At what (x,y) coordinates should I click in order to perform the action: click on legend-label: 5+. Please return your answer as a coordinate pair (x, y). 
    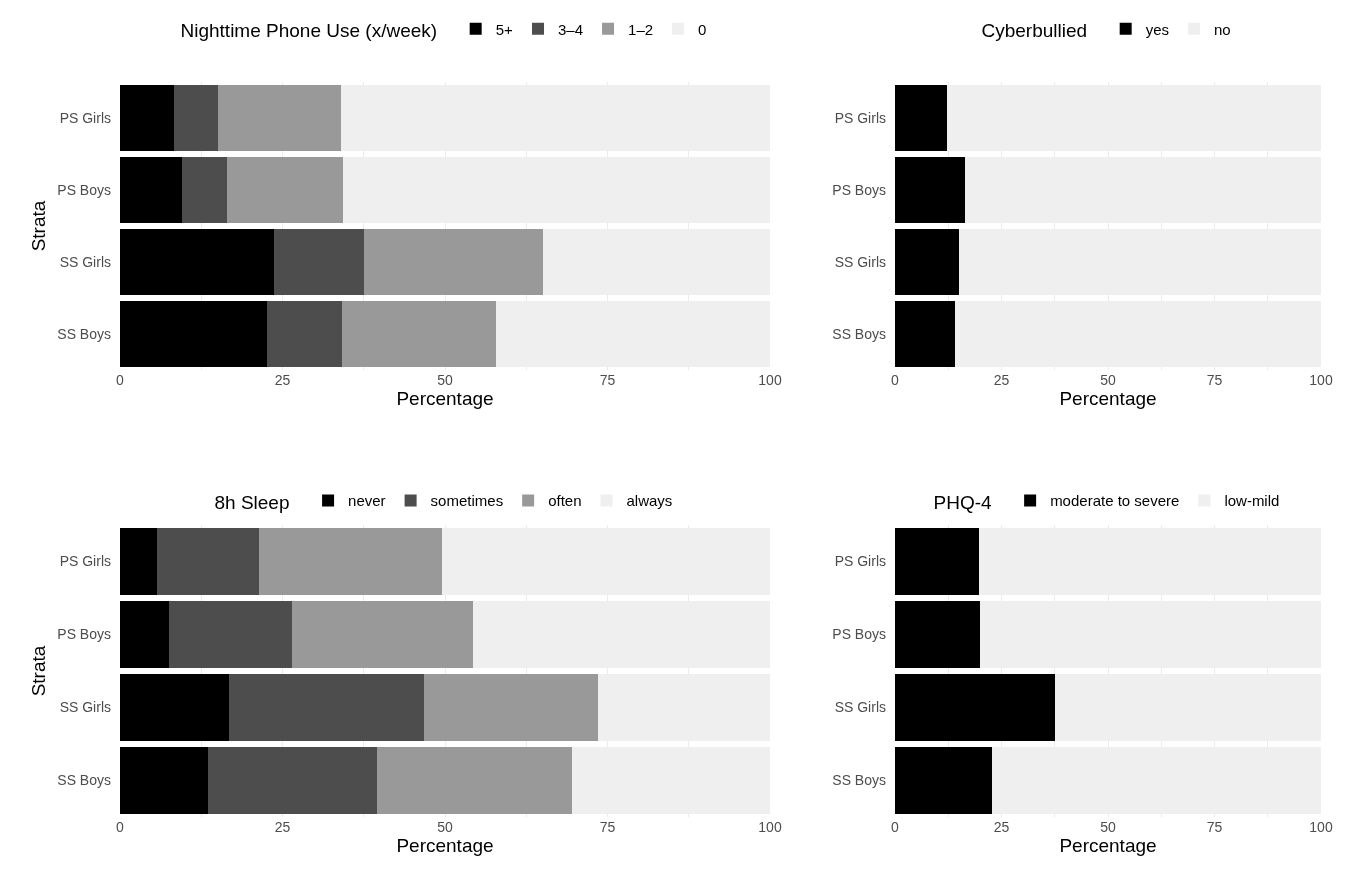
    Looking at the image, I should click on (504, 29).